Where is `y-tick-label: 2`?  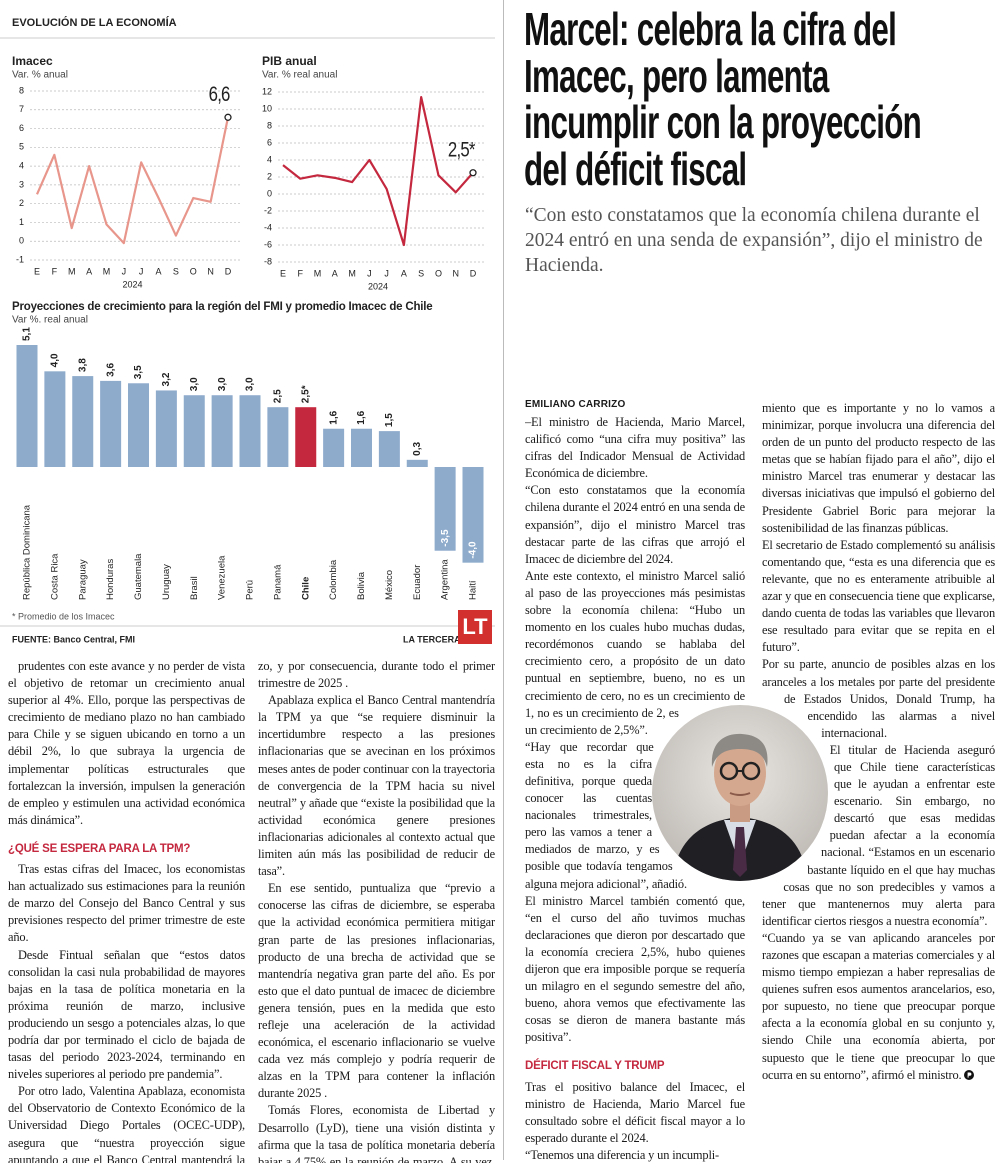
y-tick-label: 2 is located at coordinates (269, 176).